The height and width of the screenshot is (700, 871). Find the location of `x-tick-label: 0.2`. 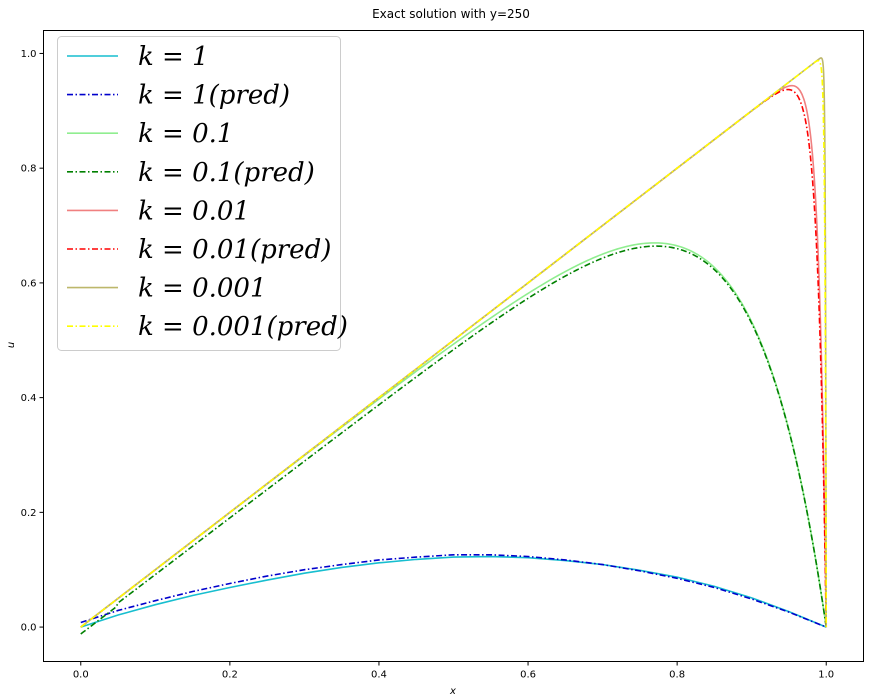

x-tick-label: 0.2 is located at coordinates (230, 675).